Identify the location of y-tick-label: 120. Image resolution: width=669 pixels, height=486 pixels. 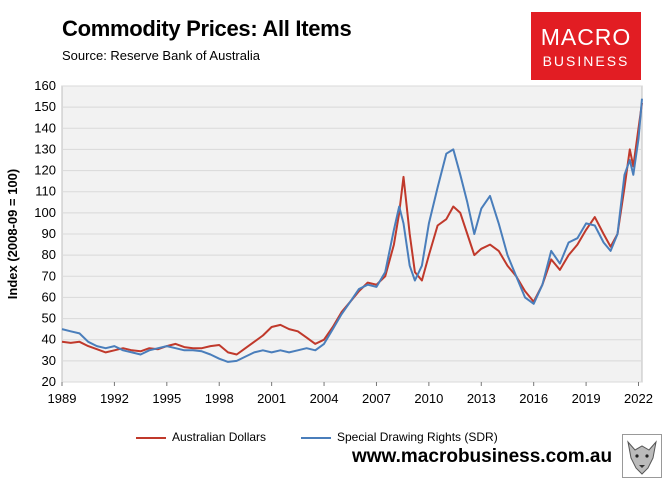
(45, 170).